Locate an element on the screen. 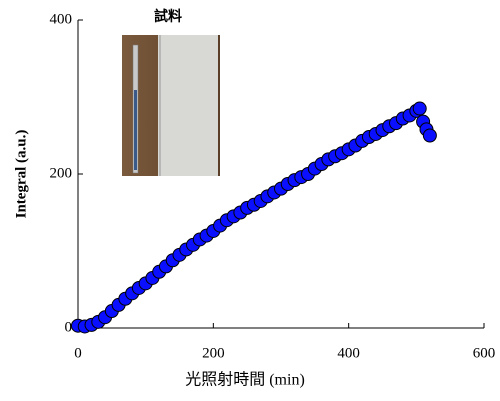 This screenshot has width=500, height=401. x-tick-label: 0 is located at coordinates (78, 353).